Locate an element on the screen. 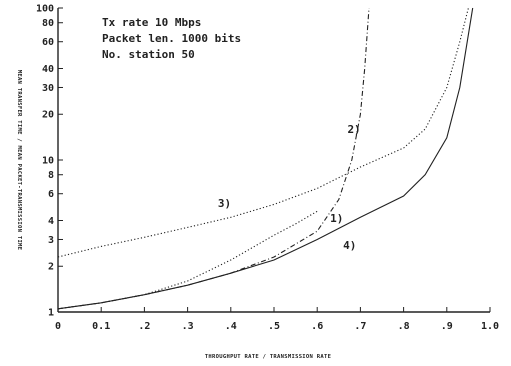 This screenshot has width=511, height=366. y-tick-label: 100 is located at coordinates (45, 9).